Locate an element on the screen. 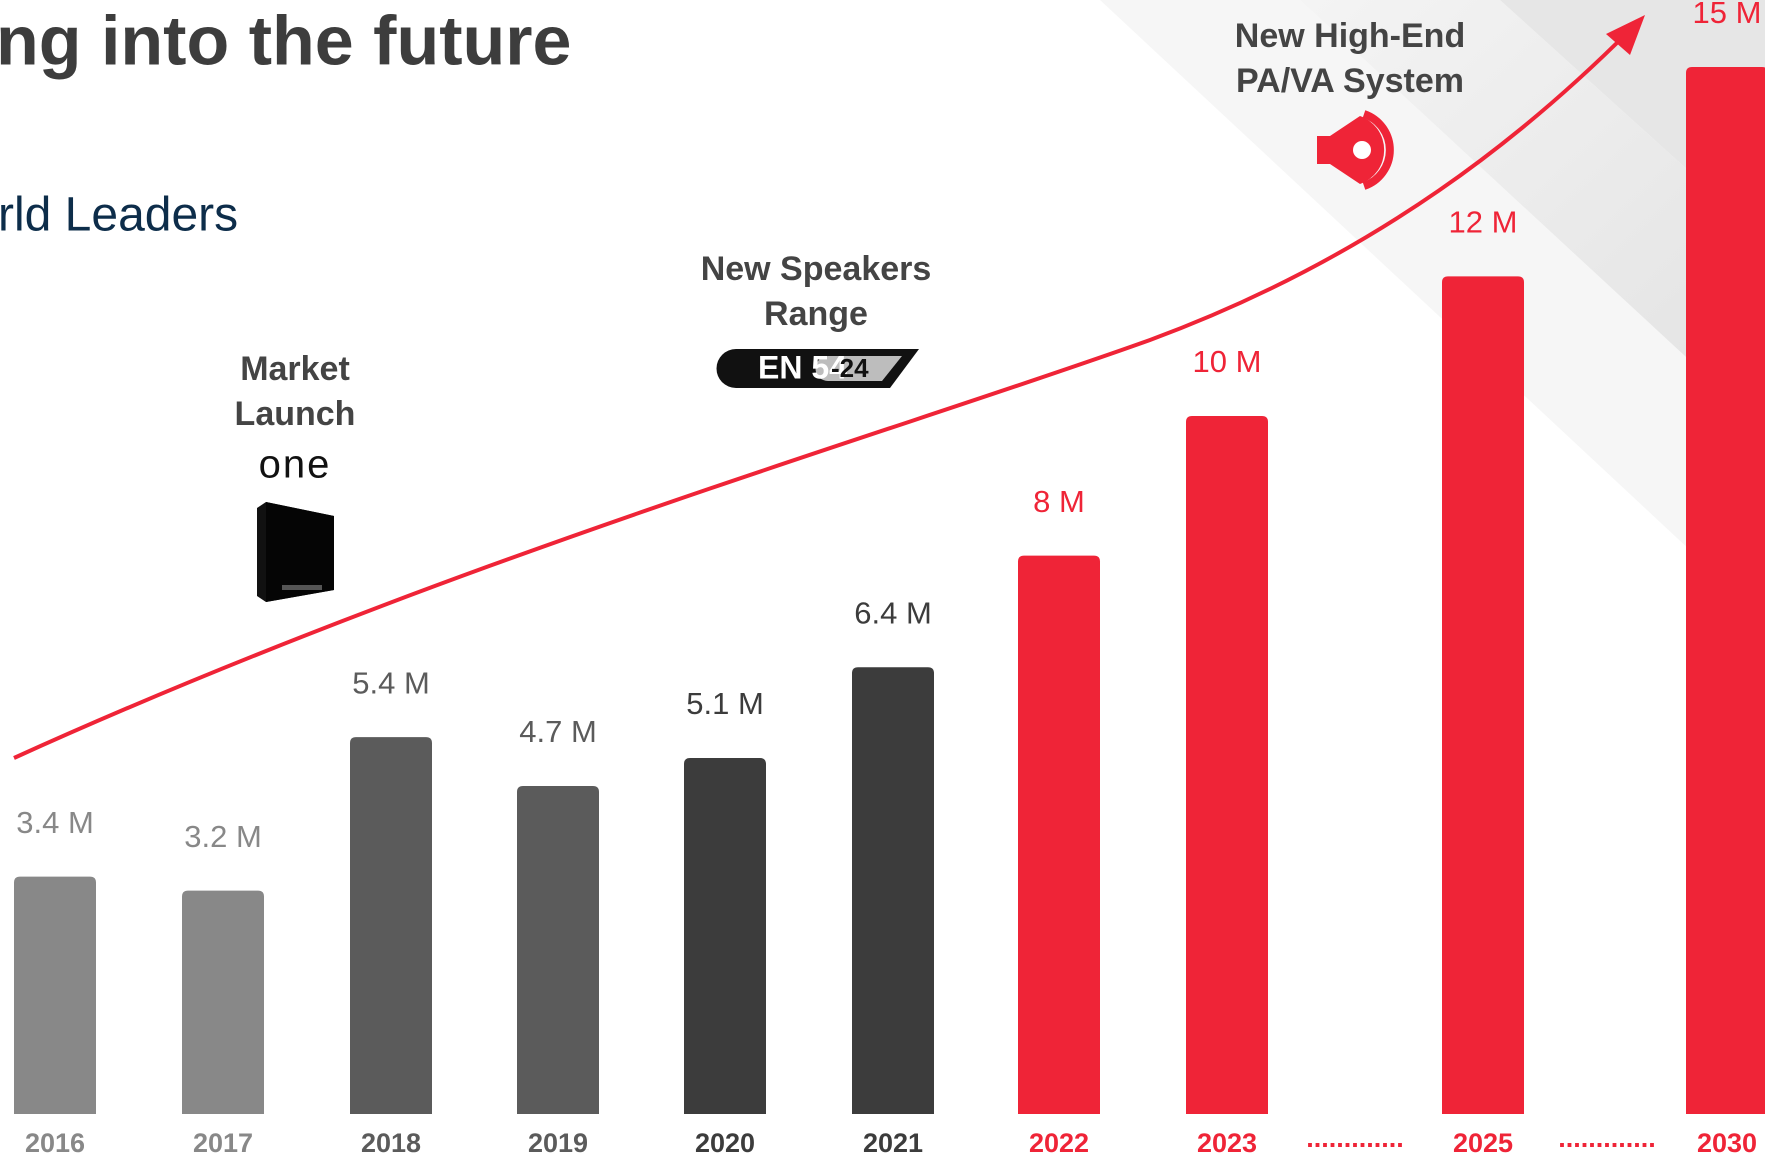  logo-text: one is located at coordinates (295, 465).